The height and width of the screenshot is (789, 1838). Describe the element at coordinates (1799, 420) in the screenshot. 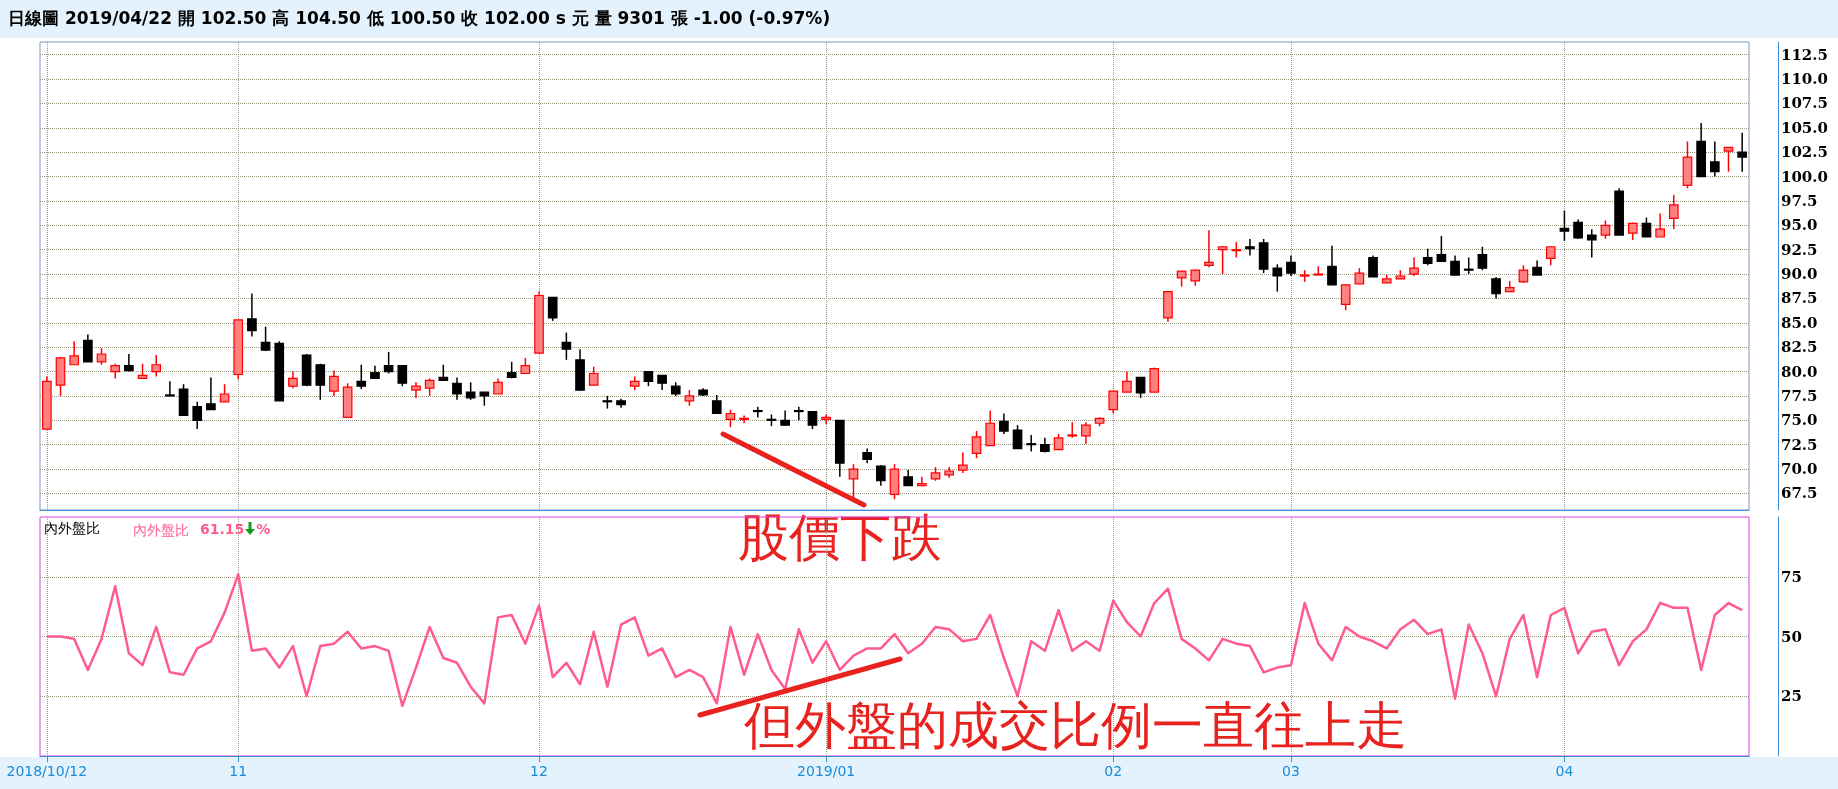

I see `y-tick-label: 75.0` at that location.